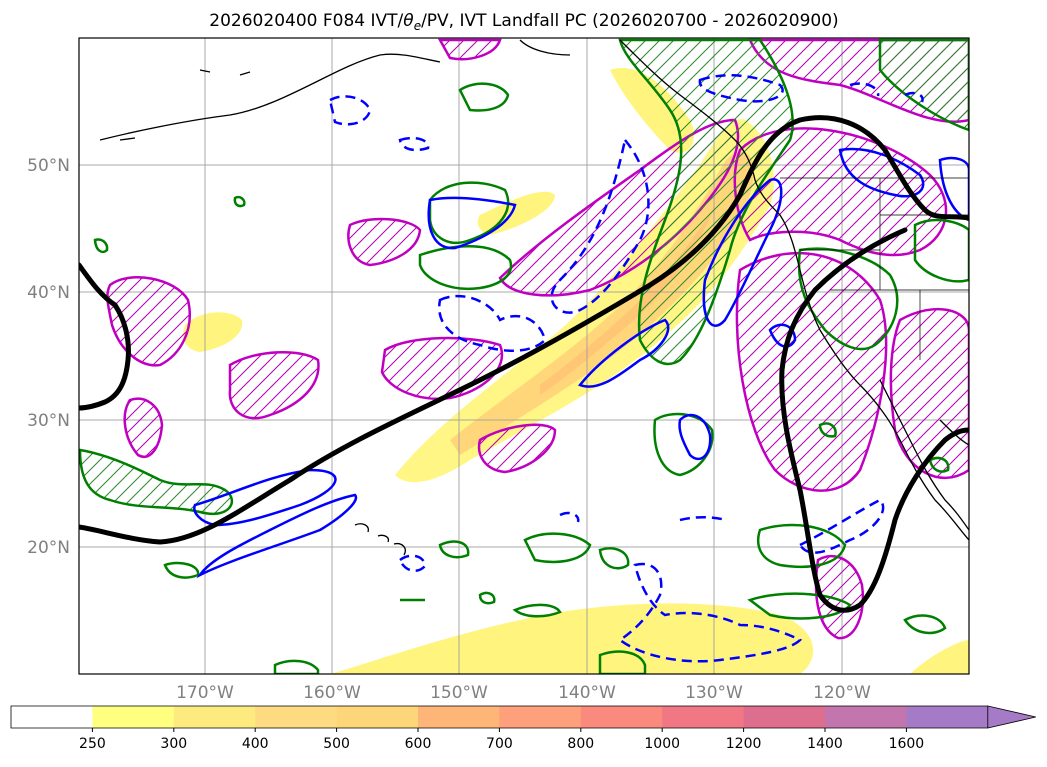 This screenshot has width=1047, height=767. What do you see at coordinates (92, 744) in the screenshot?
I see `colorbar-level-label: 250` at bounding box center [92, 744].